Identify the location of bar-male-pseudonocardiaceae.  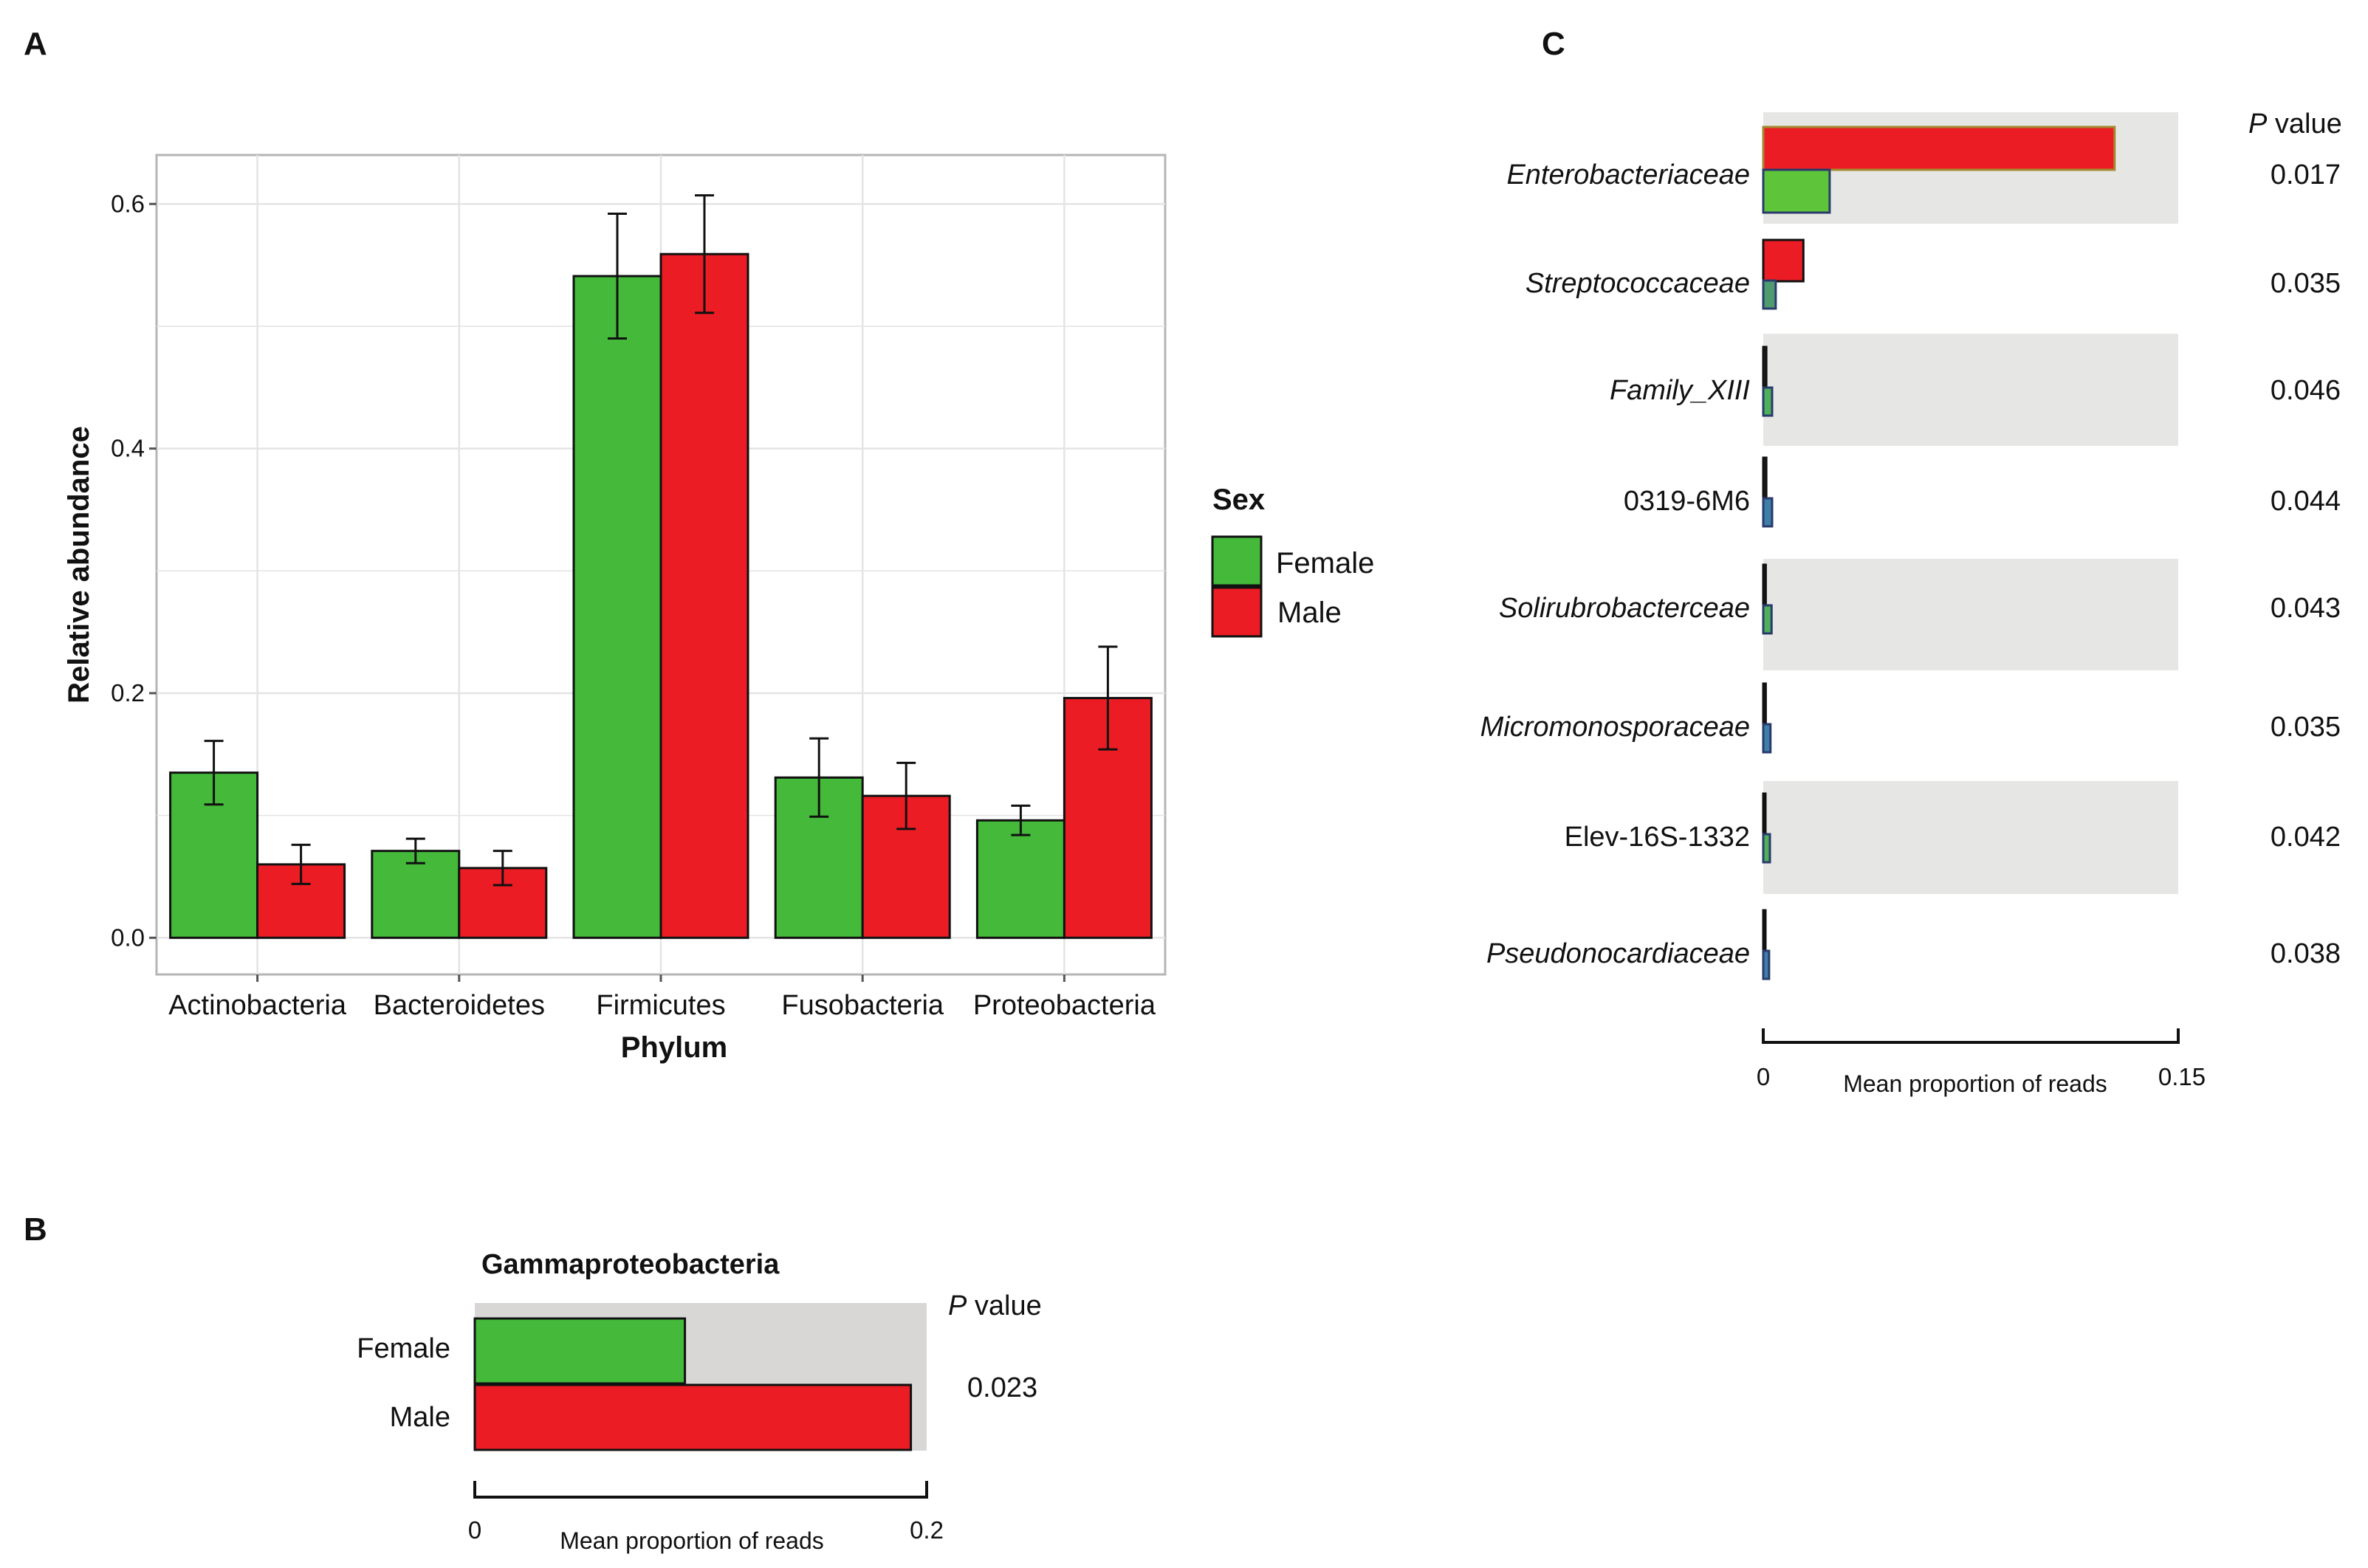
(1764, 931).